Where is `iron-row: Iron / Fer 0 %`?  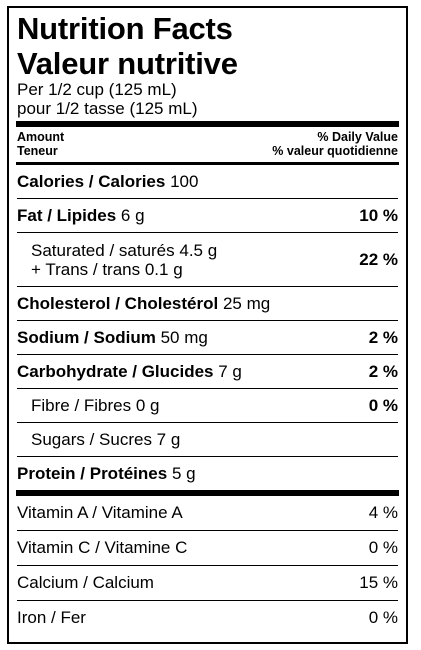
iron-row: Iron / Fer 0 % is located at coordinates (207, 617).